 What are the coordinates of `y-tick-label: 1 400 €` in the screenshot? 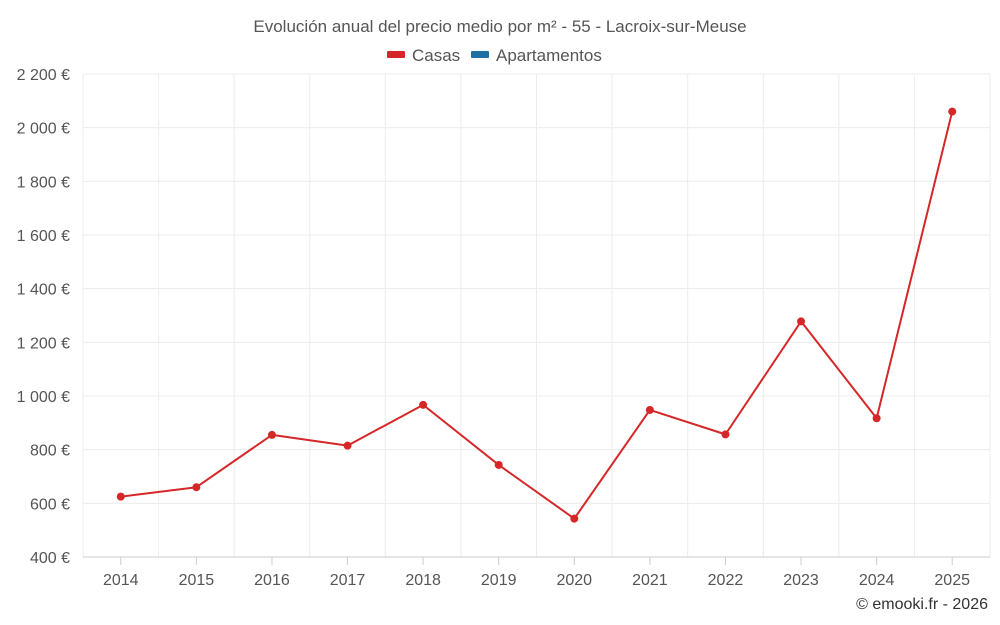 It's located at (43, 290).